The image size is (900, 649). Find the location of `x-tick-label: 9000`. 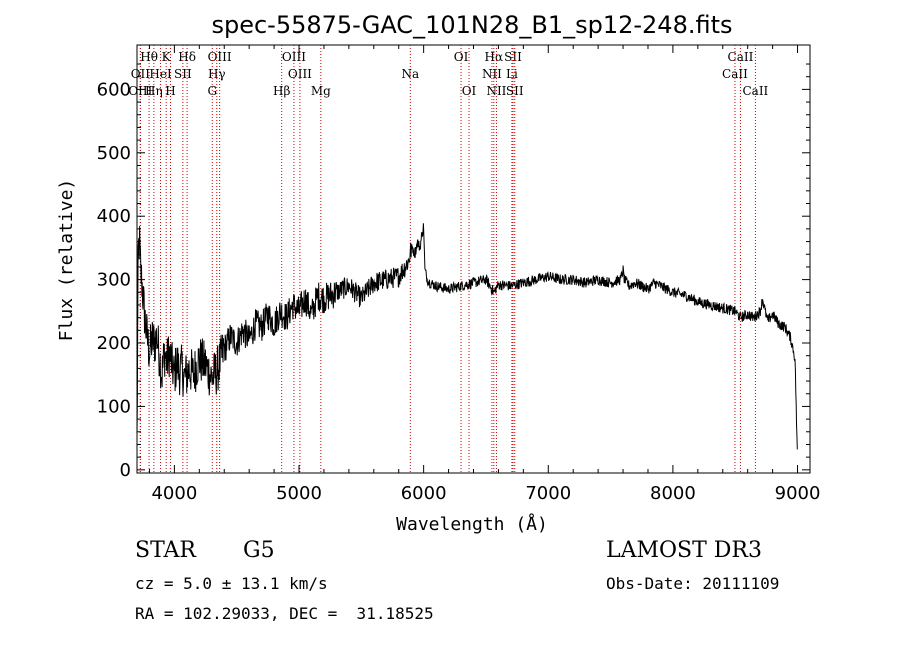

x-tick-label: 9000 is located at coordinates (798, 493).